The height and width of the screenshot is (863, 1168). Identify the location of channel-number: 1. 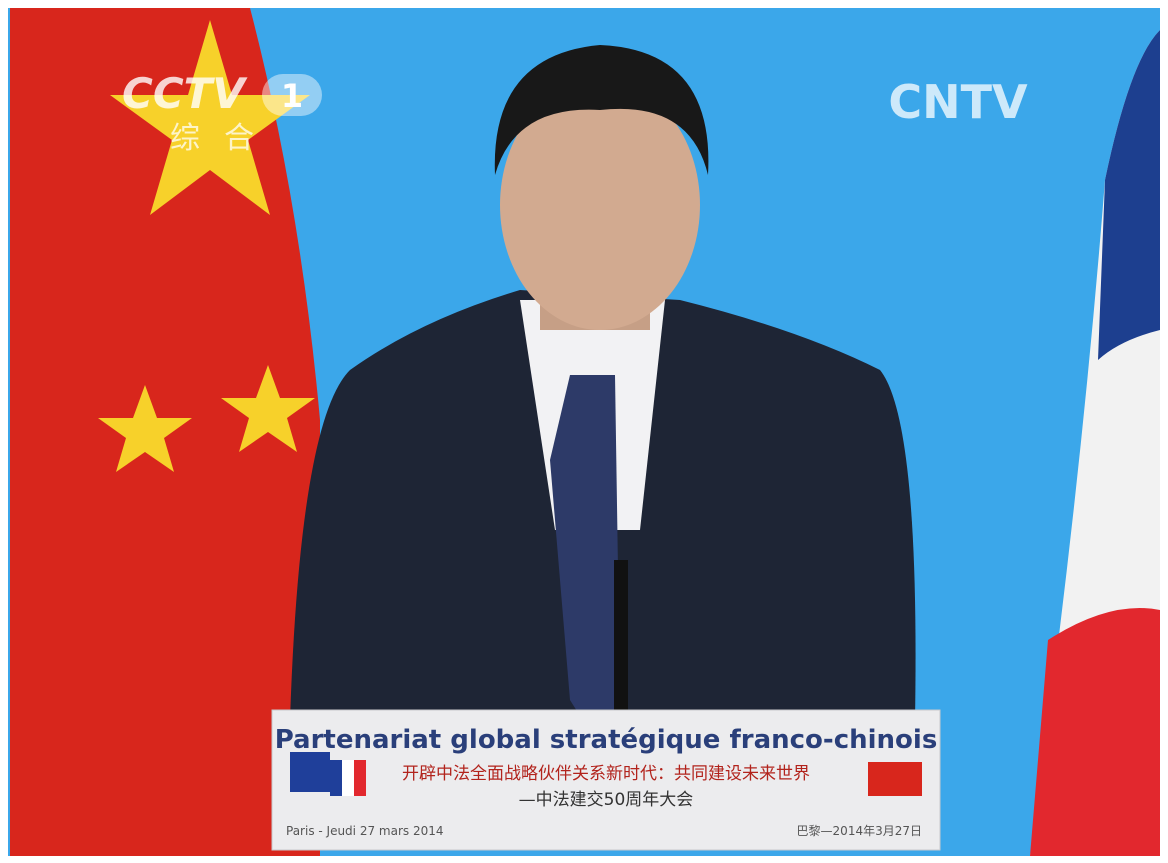
(292, 96).